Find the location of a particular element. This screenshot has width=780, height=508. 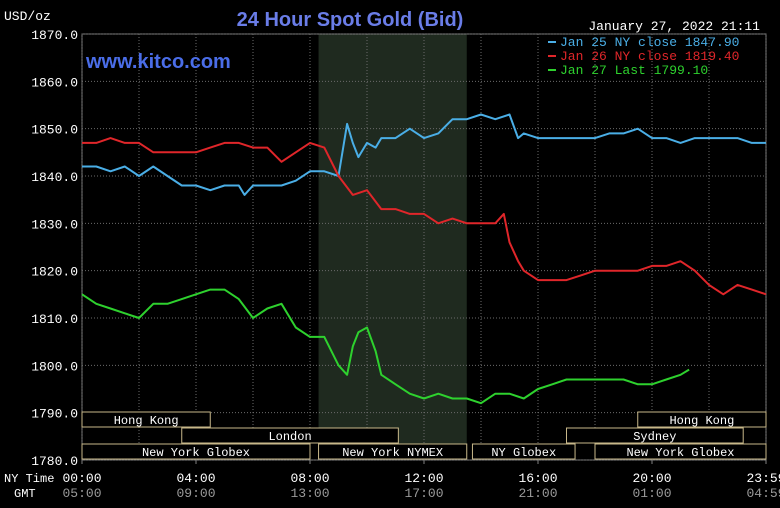

y-tick-label: 1840.0 is located at coordinates (54, 177).